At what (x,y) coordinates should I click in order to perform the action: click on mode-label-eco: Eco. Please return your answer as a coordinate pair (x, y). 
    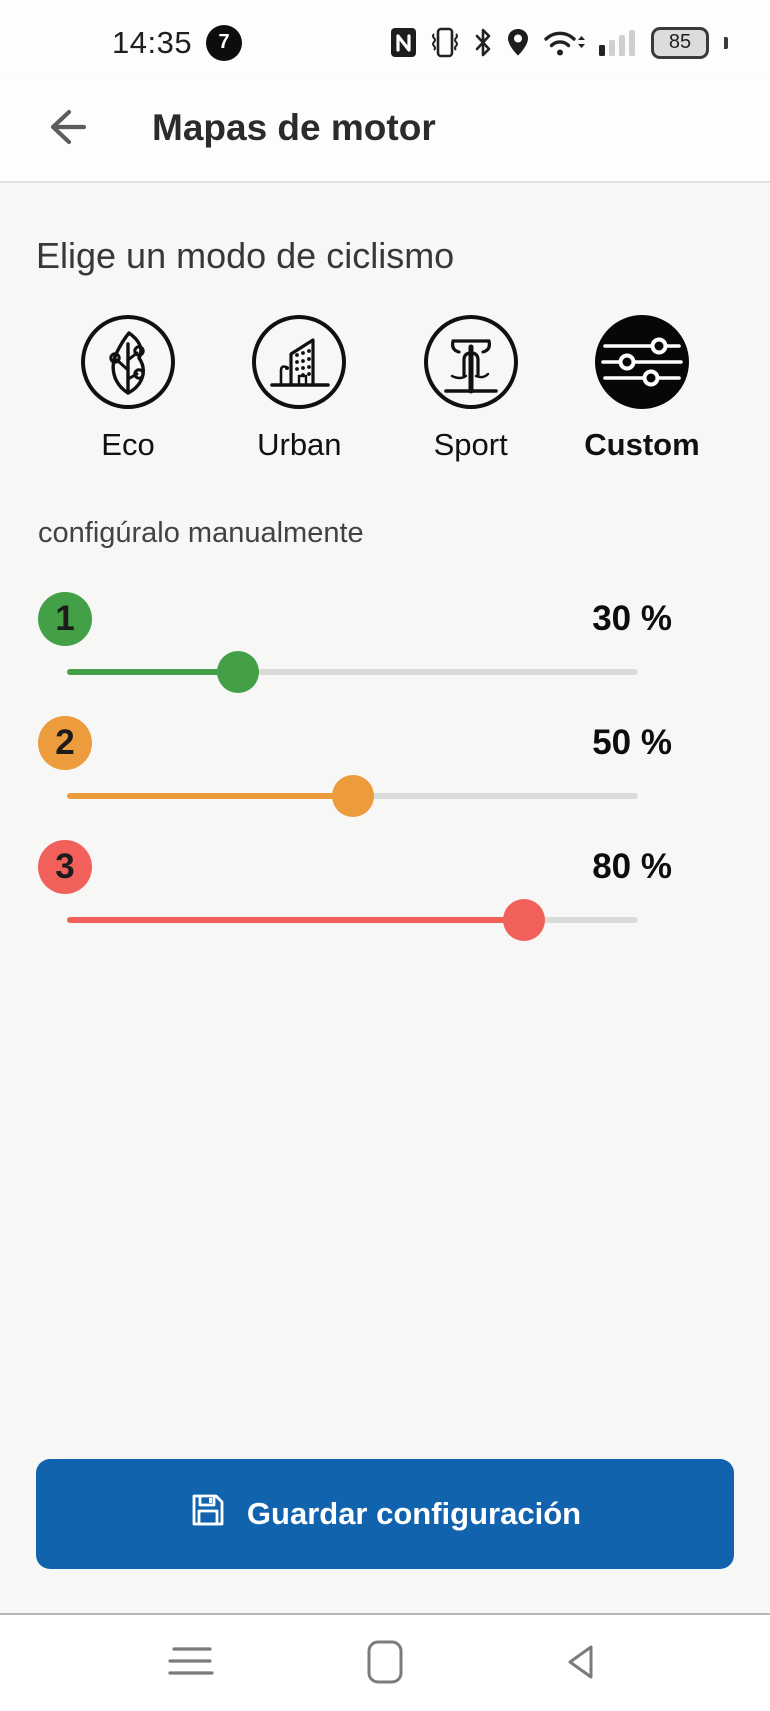
    Looking at the image, I should click on (128, 444).